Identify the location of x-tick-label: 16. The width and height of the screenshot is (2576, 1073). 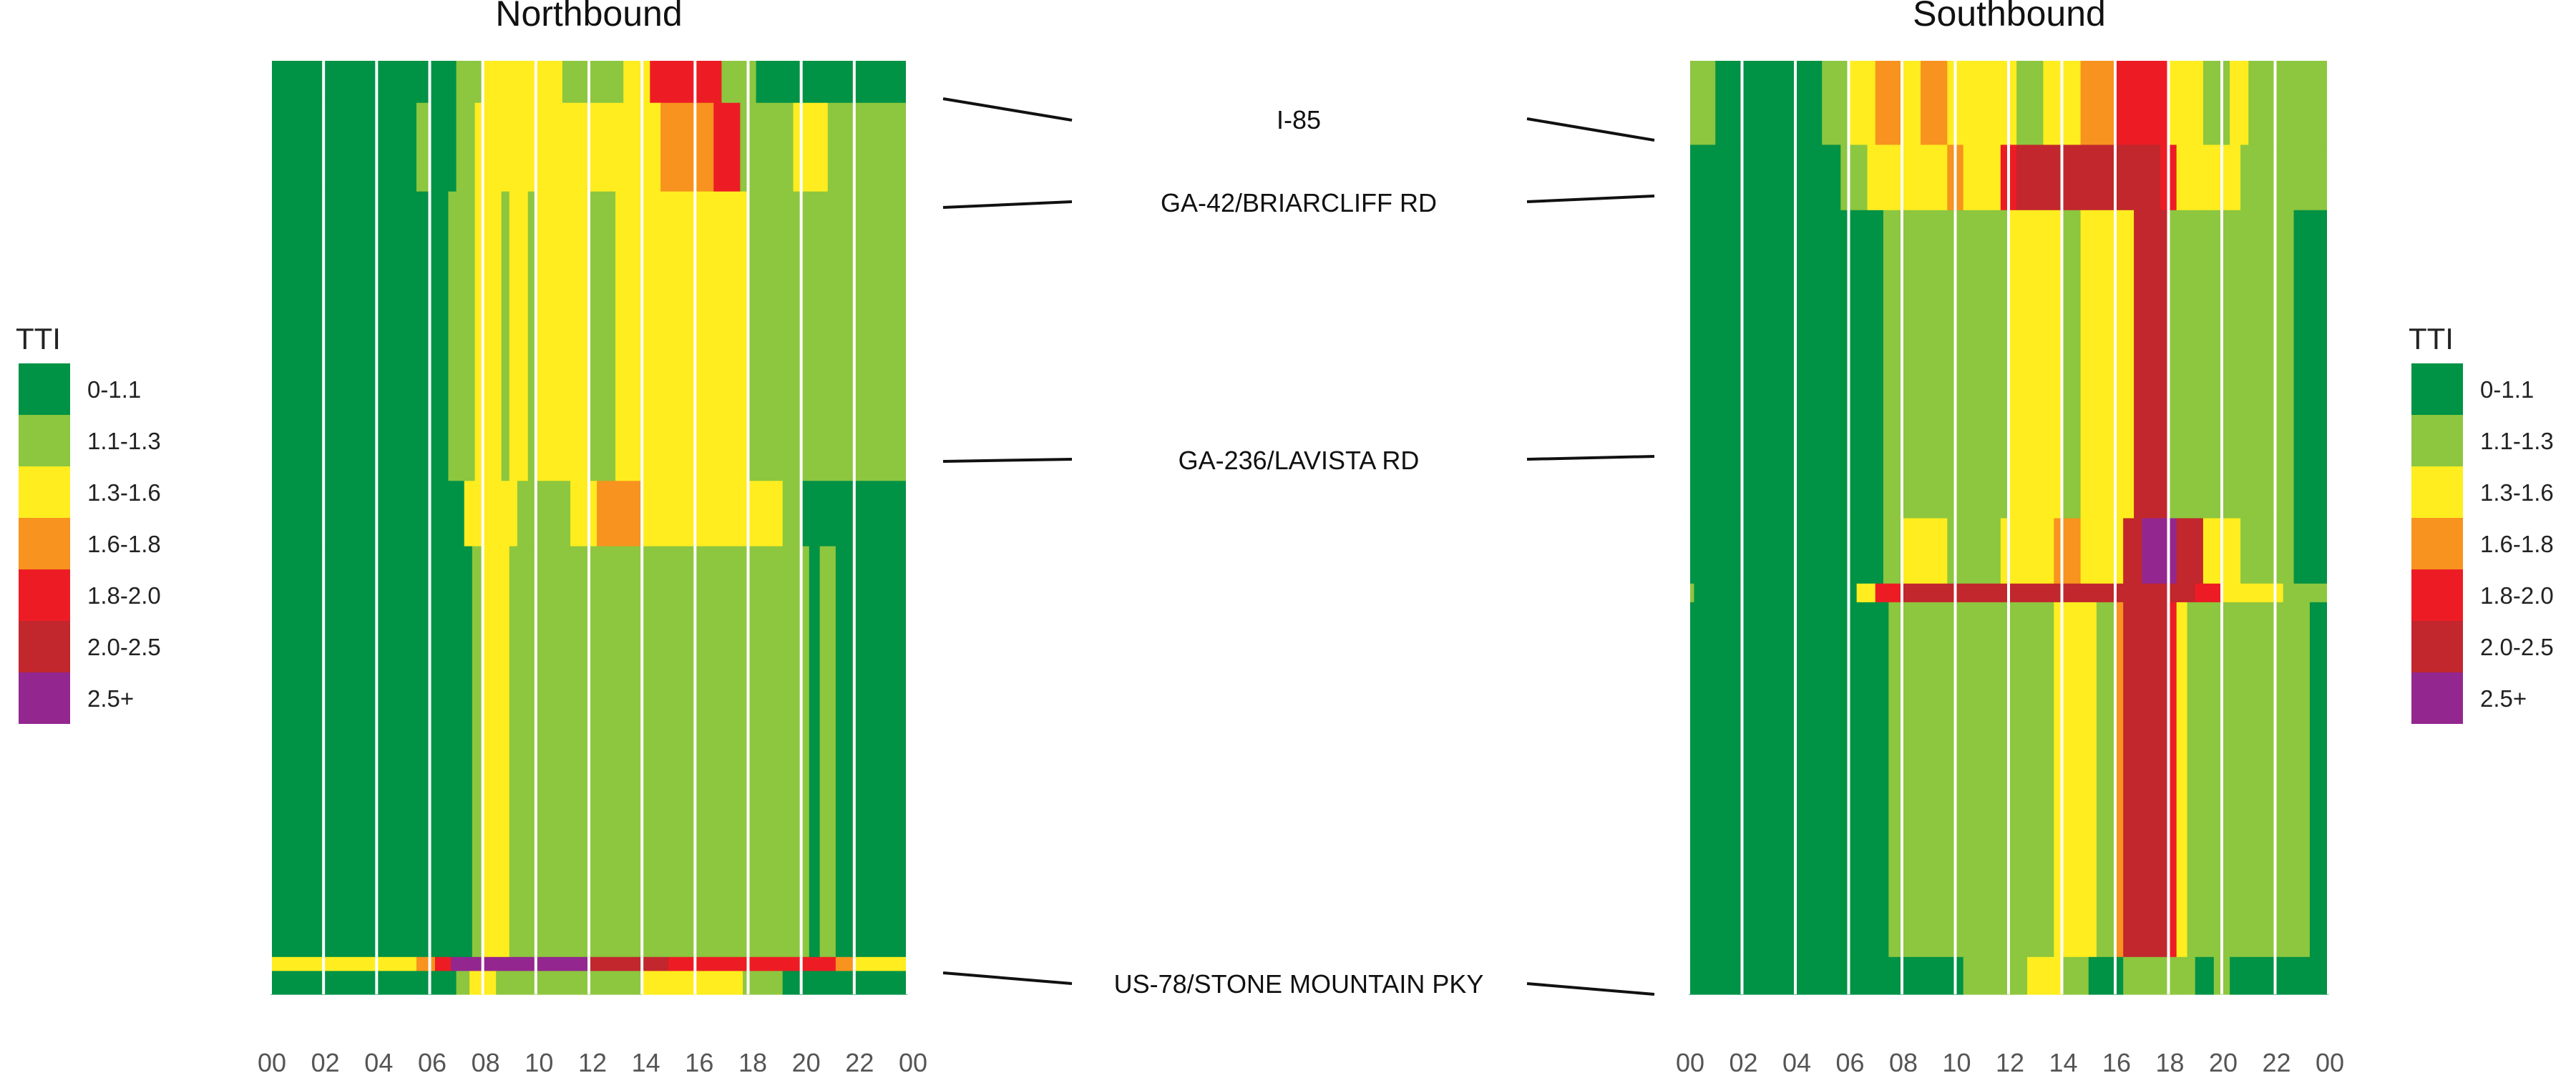
(699, 1060).